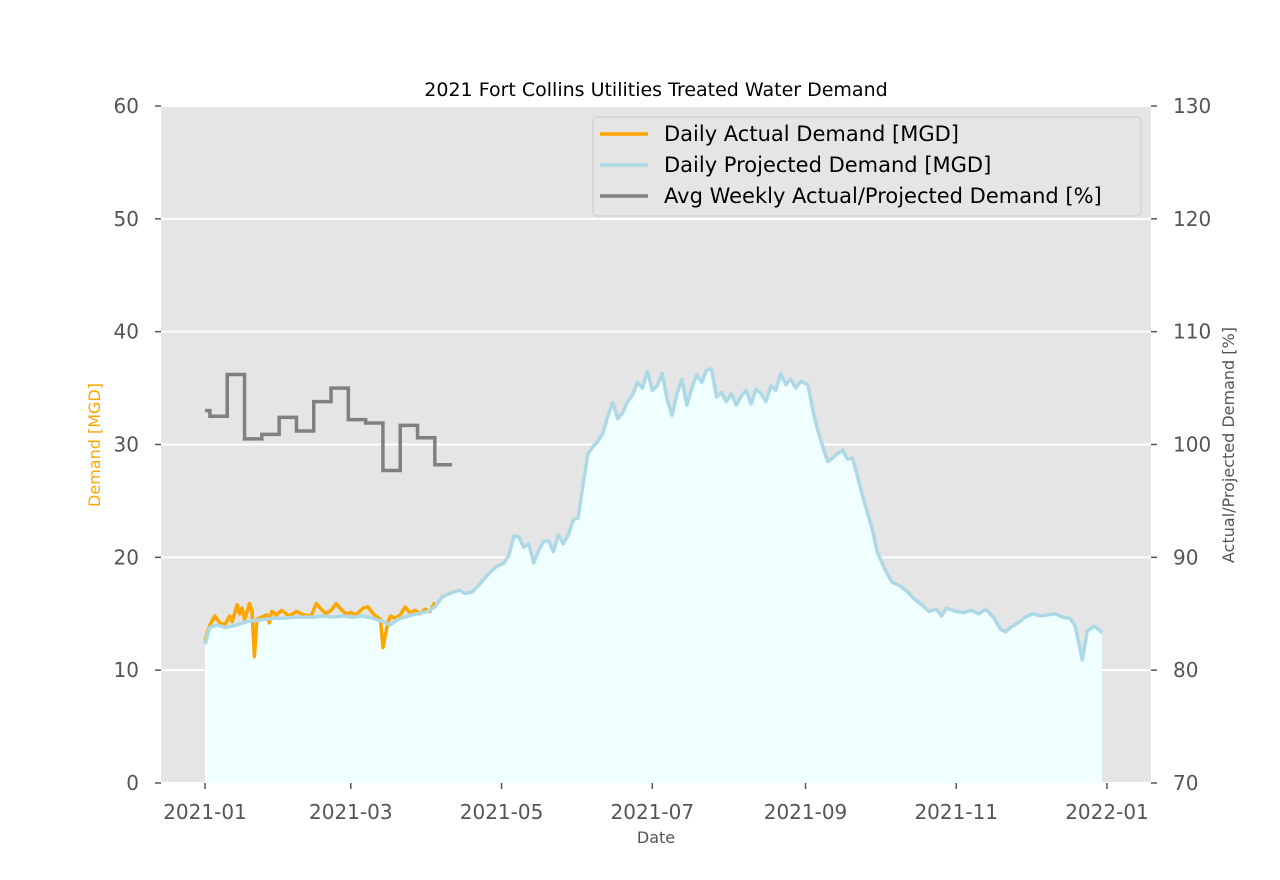  What do you see at coordinates (827, 165) in the screenshot?
I see `legend-label-projected: Daily Projected Demand [MGD]` at bounding box center [827, 165].